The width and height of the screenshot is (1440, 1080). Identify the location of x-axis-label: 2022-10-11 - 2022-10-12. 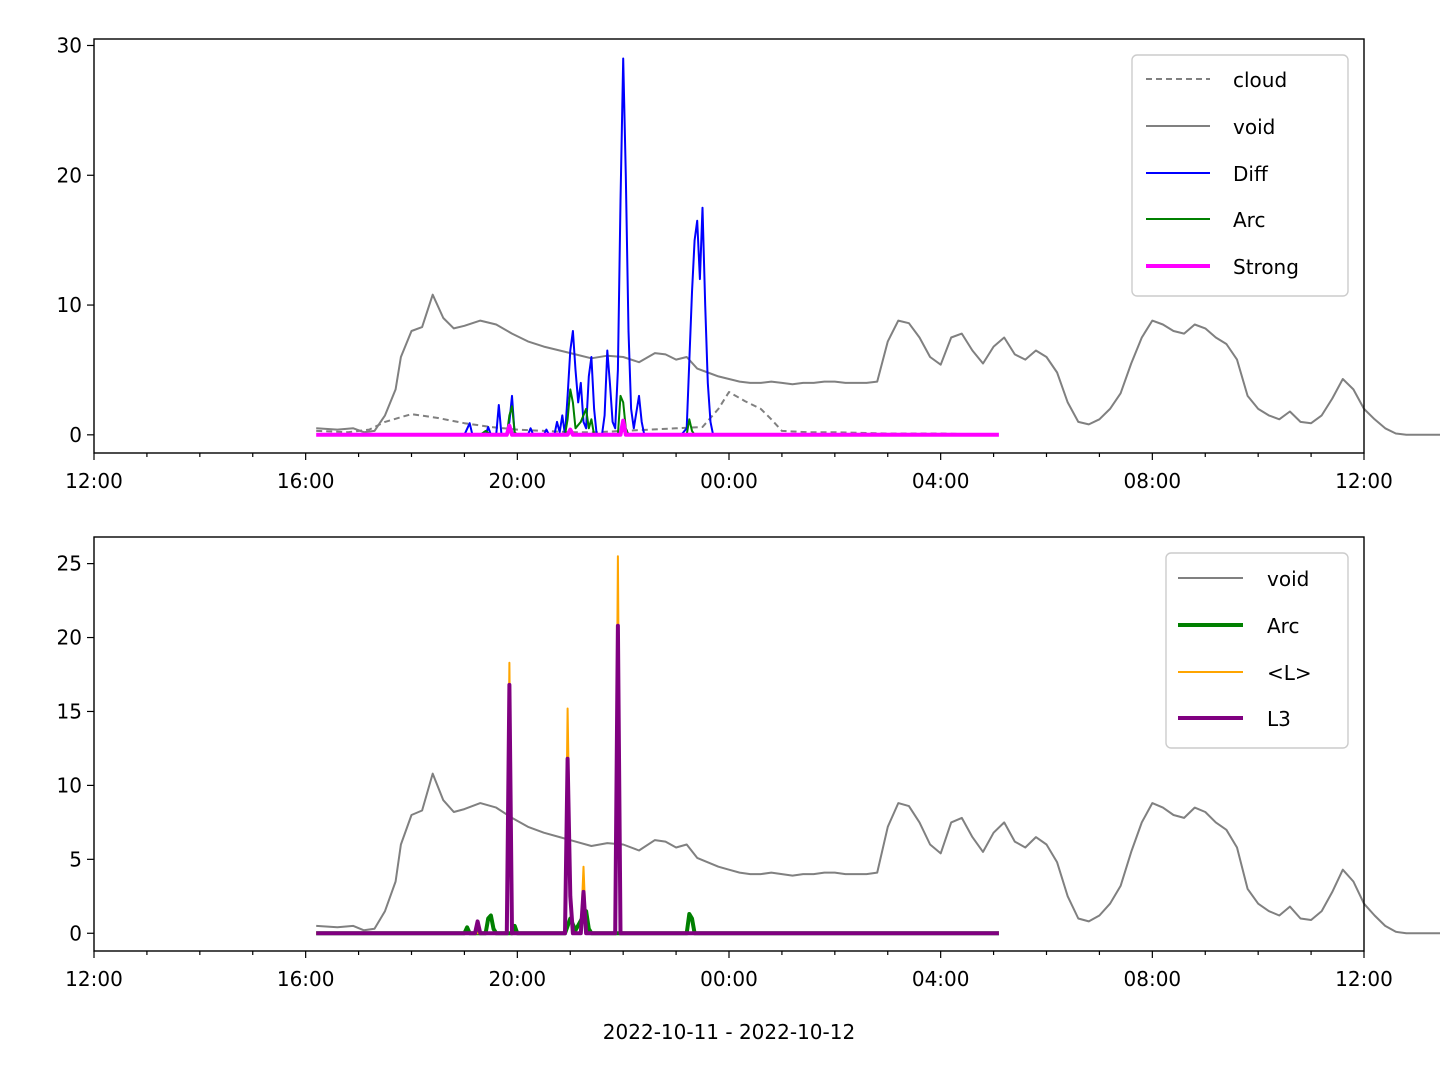
(729, 1032).